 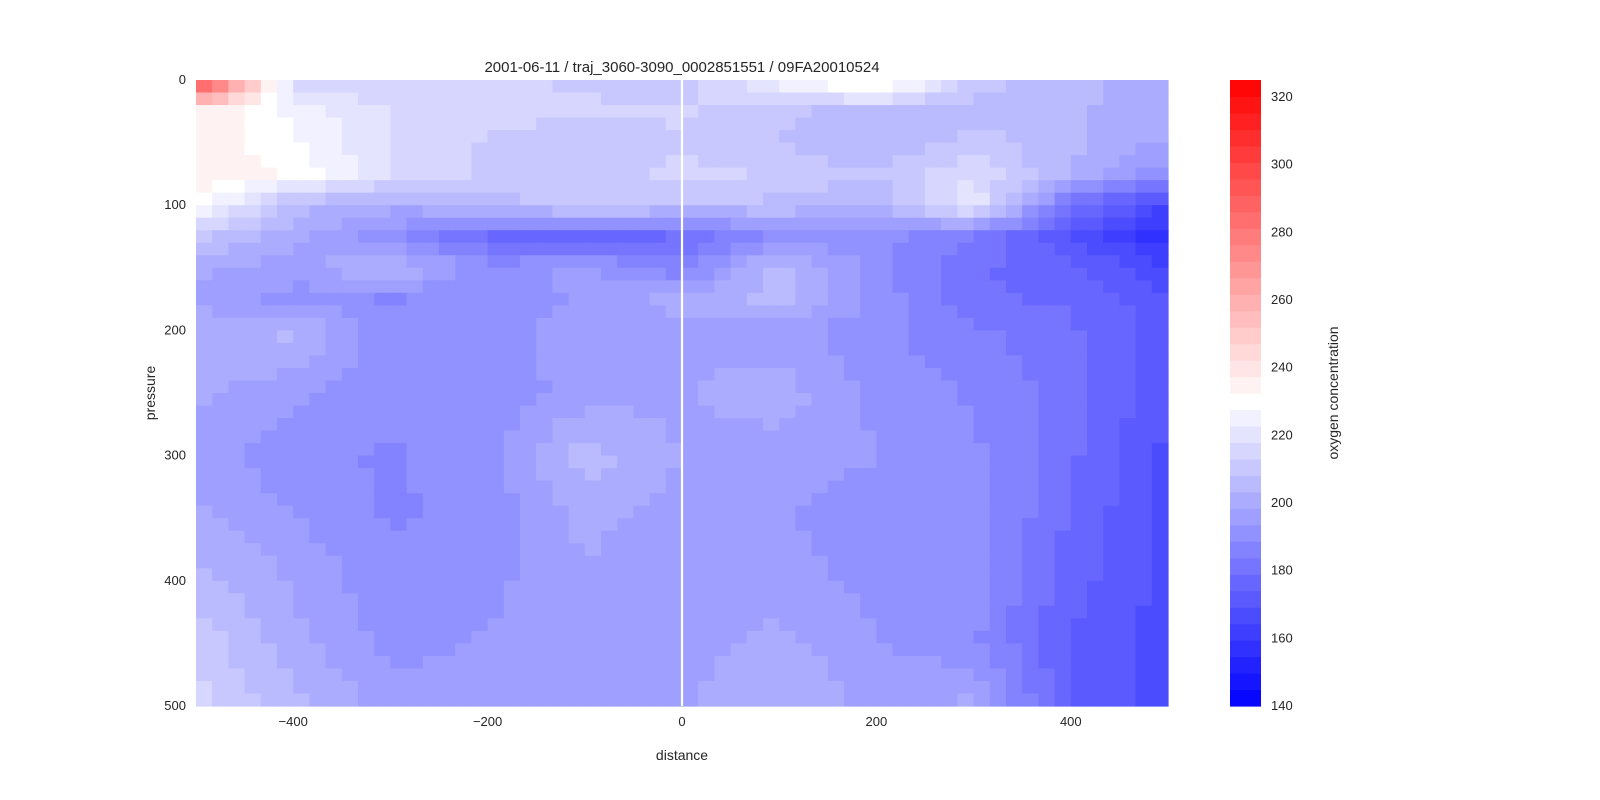 What do you see at coordinates (1282, 502) in the screenshot?
I see `colorbar-tick-label: 200` at bounding box center [1282, 502].